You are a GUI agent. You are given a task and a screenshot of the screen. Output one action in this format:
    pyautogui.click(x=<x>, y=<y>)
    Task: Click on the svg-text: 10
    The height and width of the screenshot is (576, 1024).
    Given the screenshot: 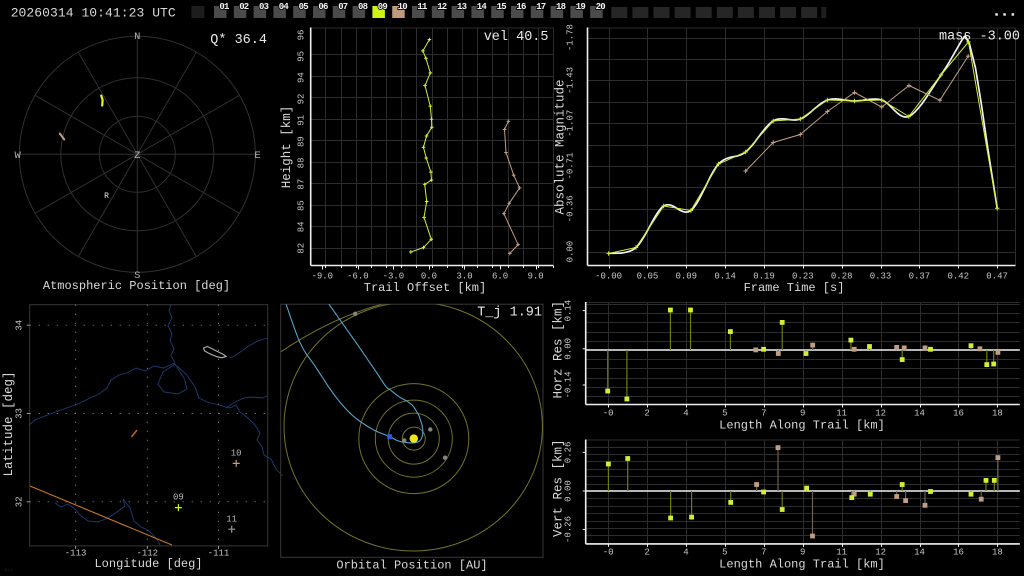 What is the action you would take?
    pyautogui.click(x=403, y=7)
    